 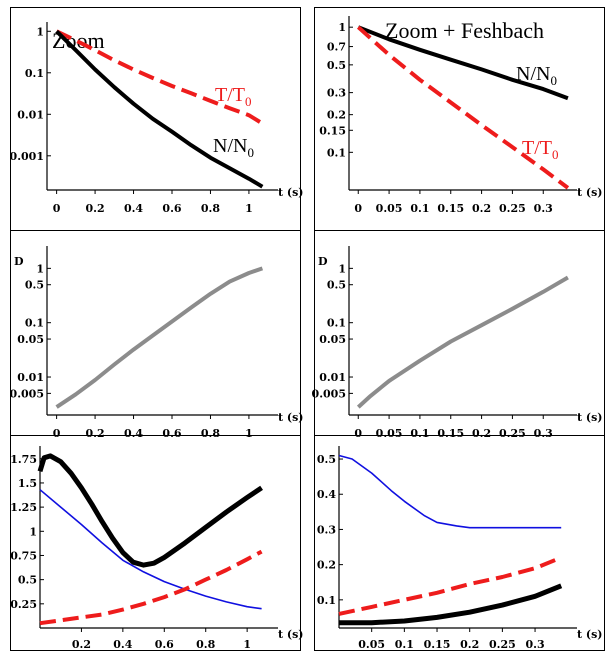 I want to click on y-tick-label: 0.75, so click(x=23, y=555).